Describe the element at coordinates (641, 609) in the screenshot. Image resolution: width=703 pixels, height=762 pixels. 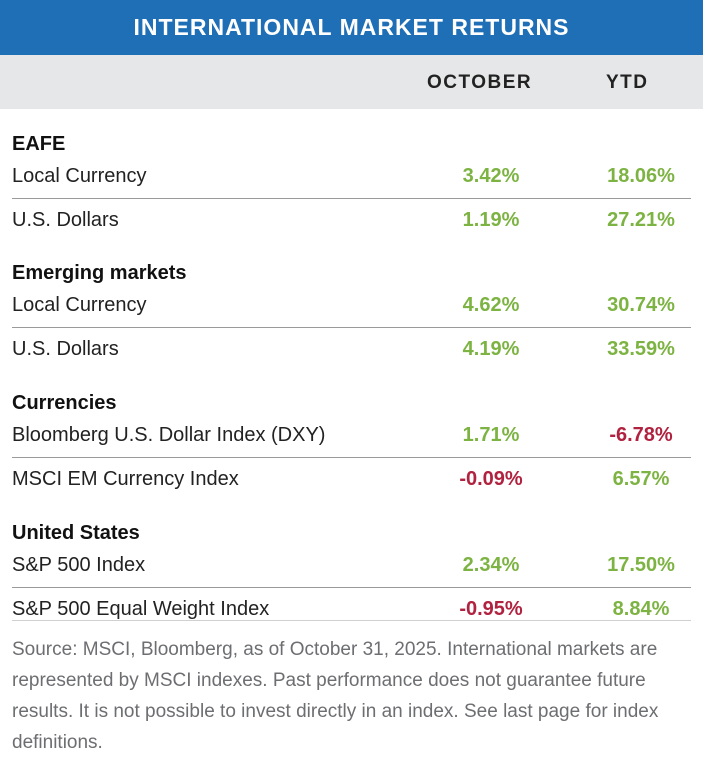
I see `ytd-value: 8.84%` at that location.